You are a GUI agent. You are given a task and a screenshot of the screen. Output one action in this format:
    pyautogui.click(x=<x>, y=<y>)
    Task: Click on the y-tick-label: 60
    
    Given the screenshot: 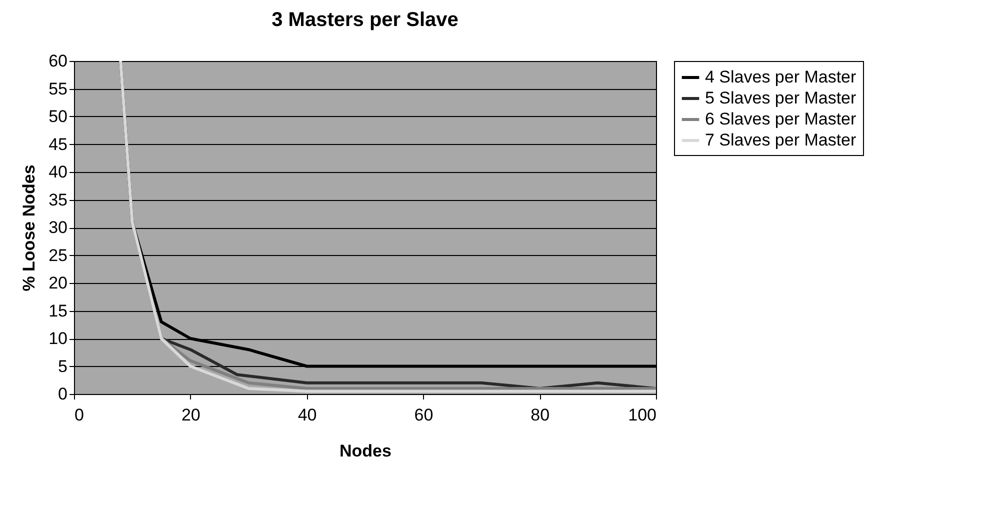 What is the action you would take?
    pyautogui.click(x=58, y=61)
    